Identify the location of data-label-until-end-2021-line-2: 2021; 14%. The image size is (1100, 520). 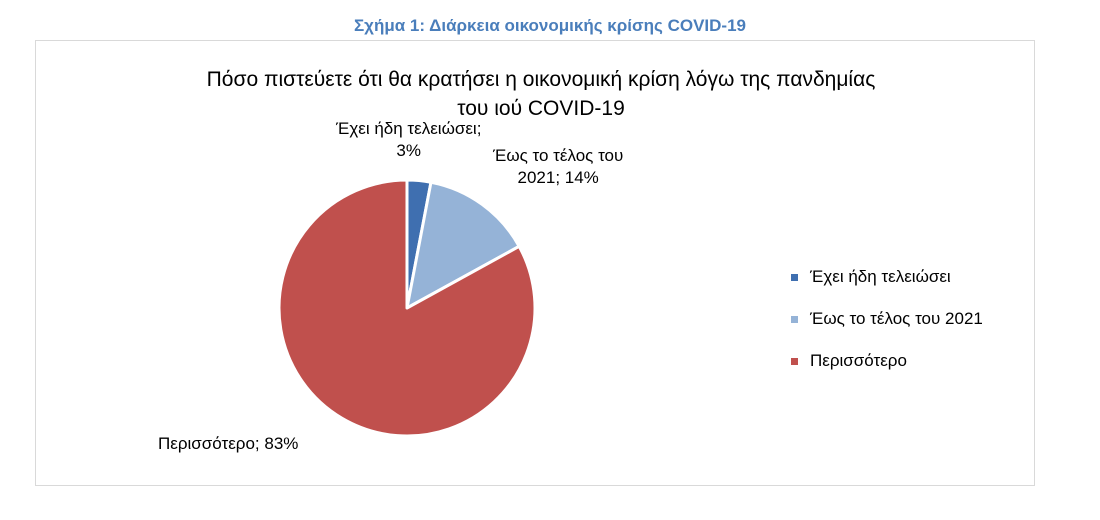
(558, 177).